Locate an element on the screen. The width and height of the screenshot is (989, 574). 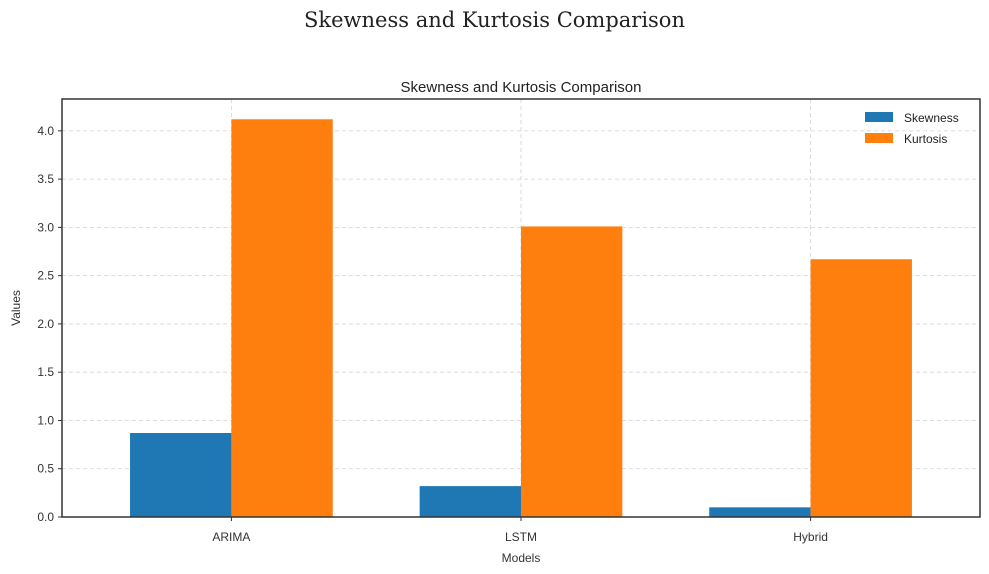
bar-skewness-arima is located at coordinates (181, 475).